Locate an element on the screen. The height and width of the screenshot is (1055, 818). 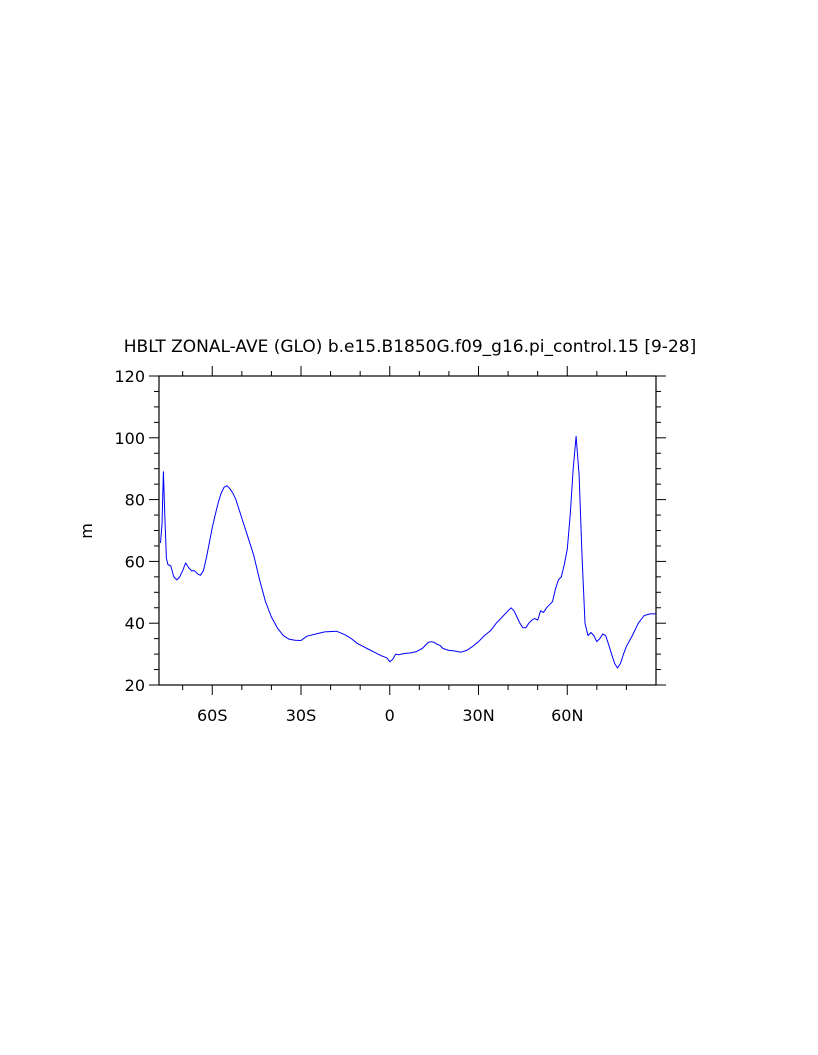
plot-series is located at coordinates (408, 552).